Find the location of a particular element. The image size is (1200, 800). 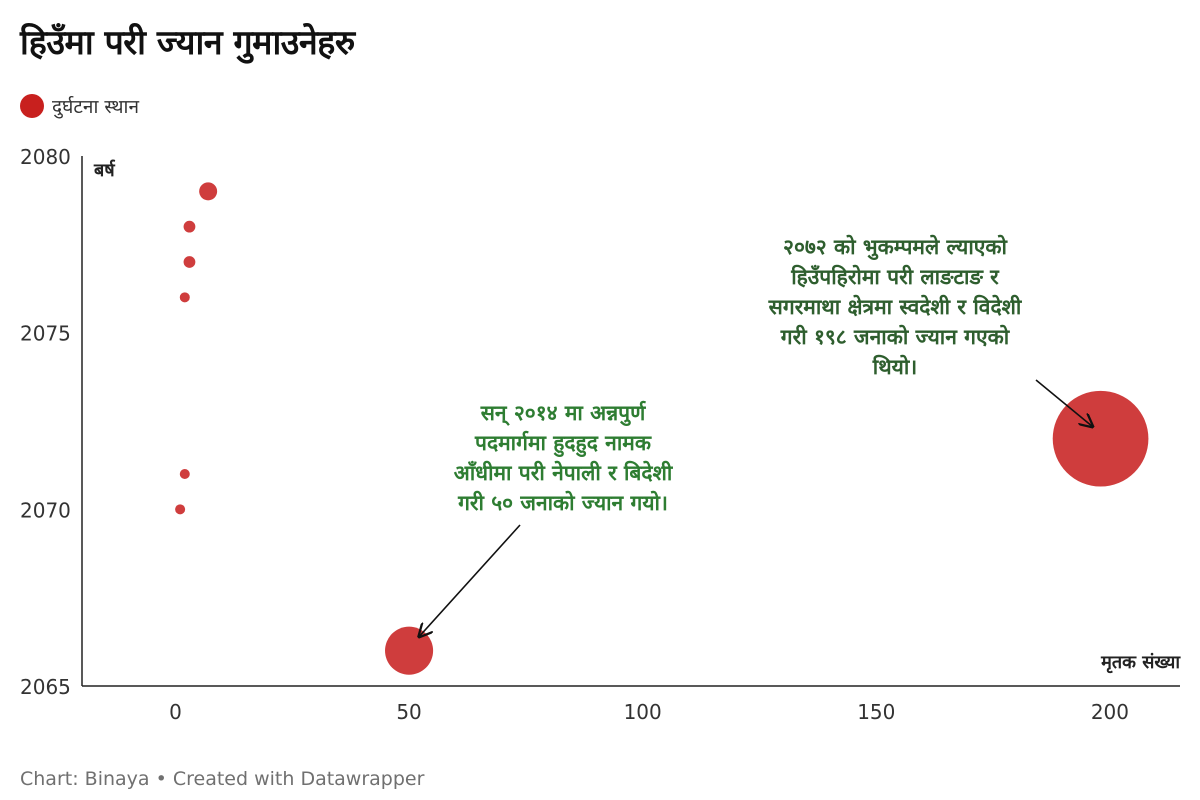

y-tick-label: 2075 is located at coordinates (45, 334).